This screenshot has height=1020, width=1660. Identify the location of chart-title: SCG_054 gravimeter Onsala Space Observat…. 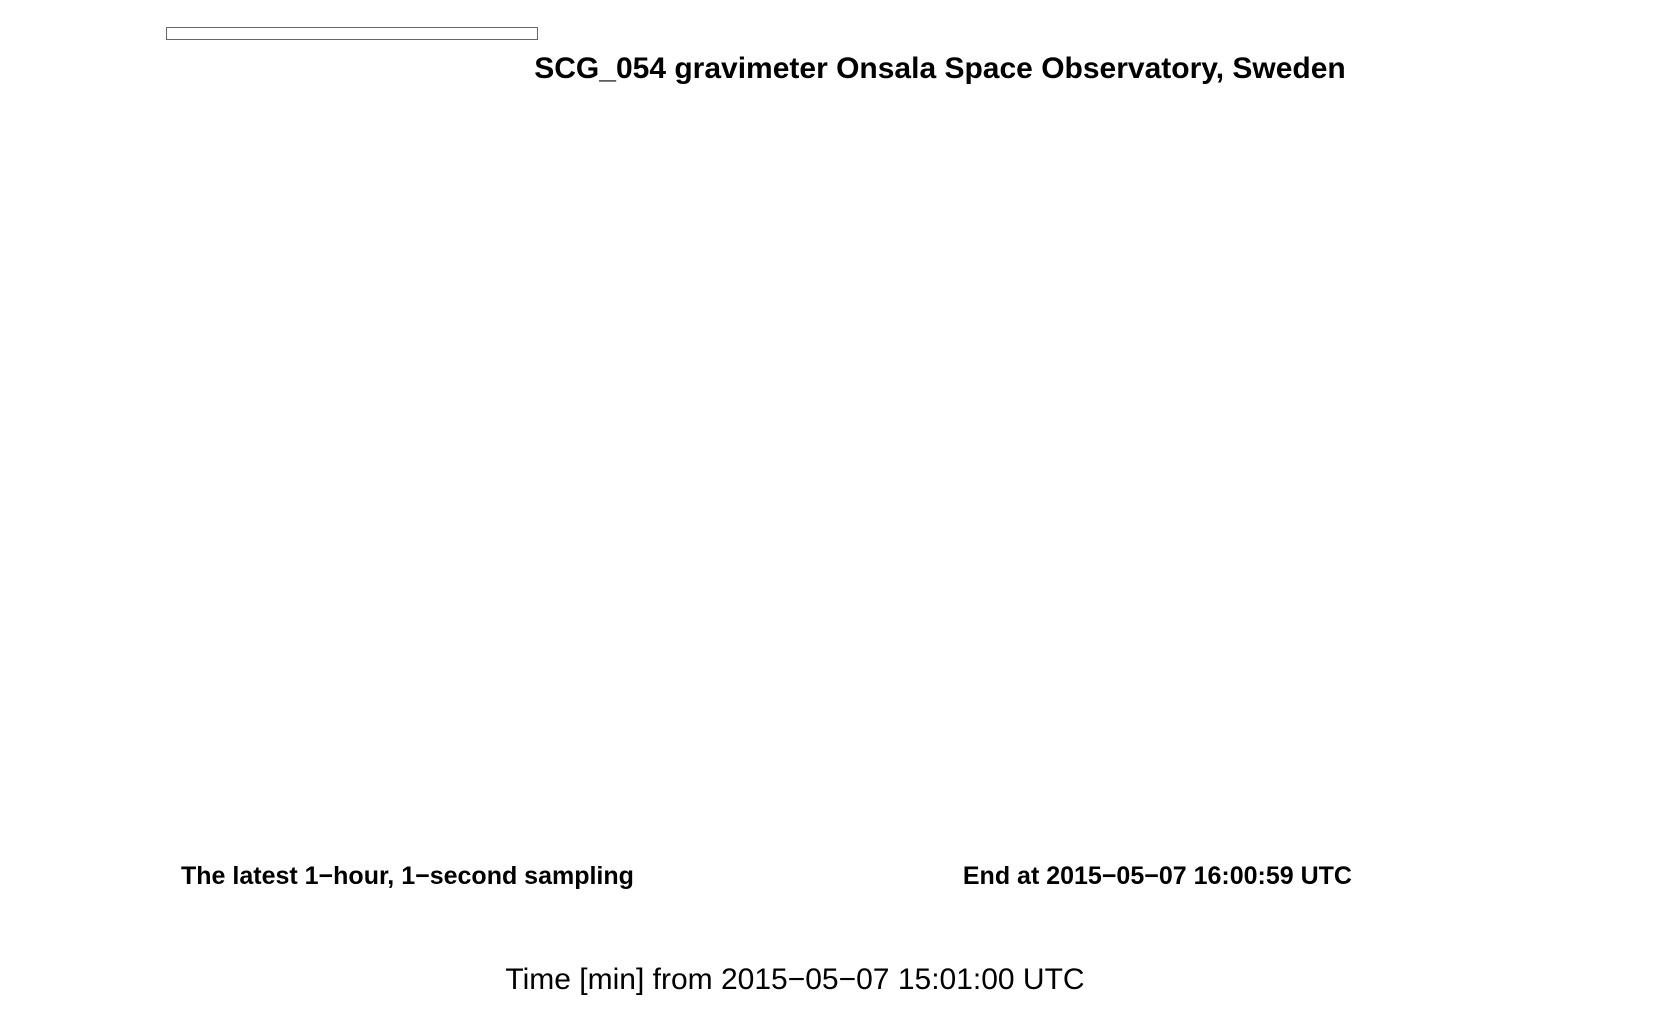
(940, 68).